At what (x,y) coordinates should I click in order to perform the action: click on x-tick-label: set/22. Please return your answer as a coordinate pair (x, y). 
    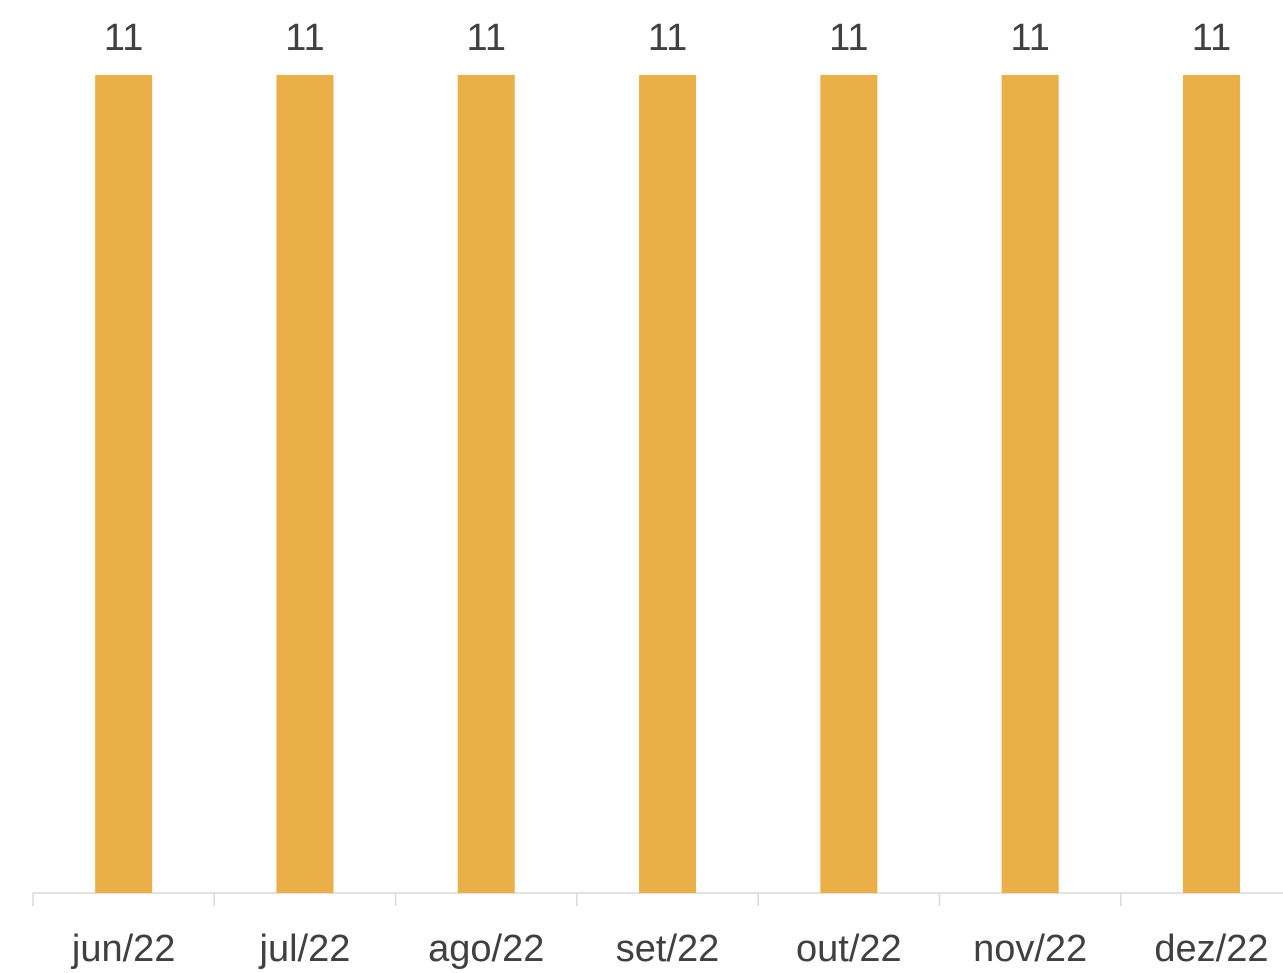
    Looking at the image, I should click on (668, 949).